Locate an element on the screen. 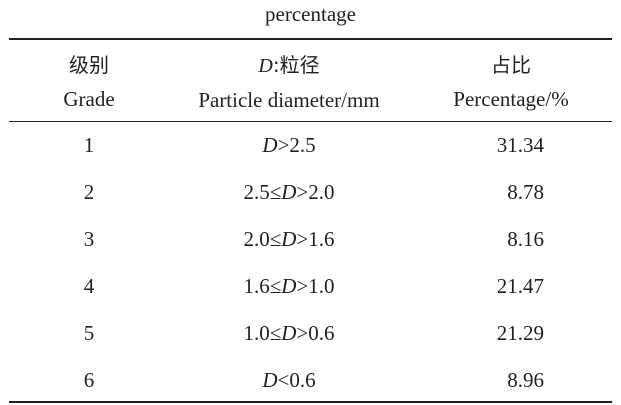  header-grade-en: Grade is located at coordinates (89, 99).